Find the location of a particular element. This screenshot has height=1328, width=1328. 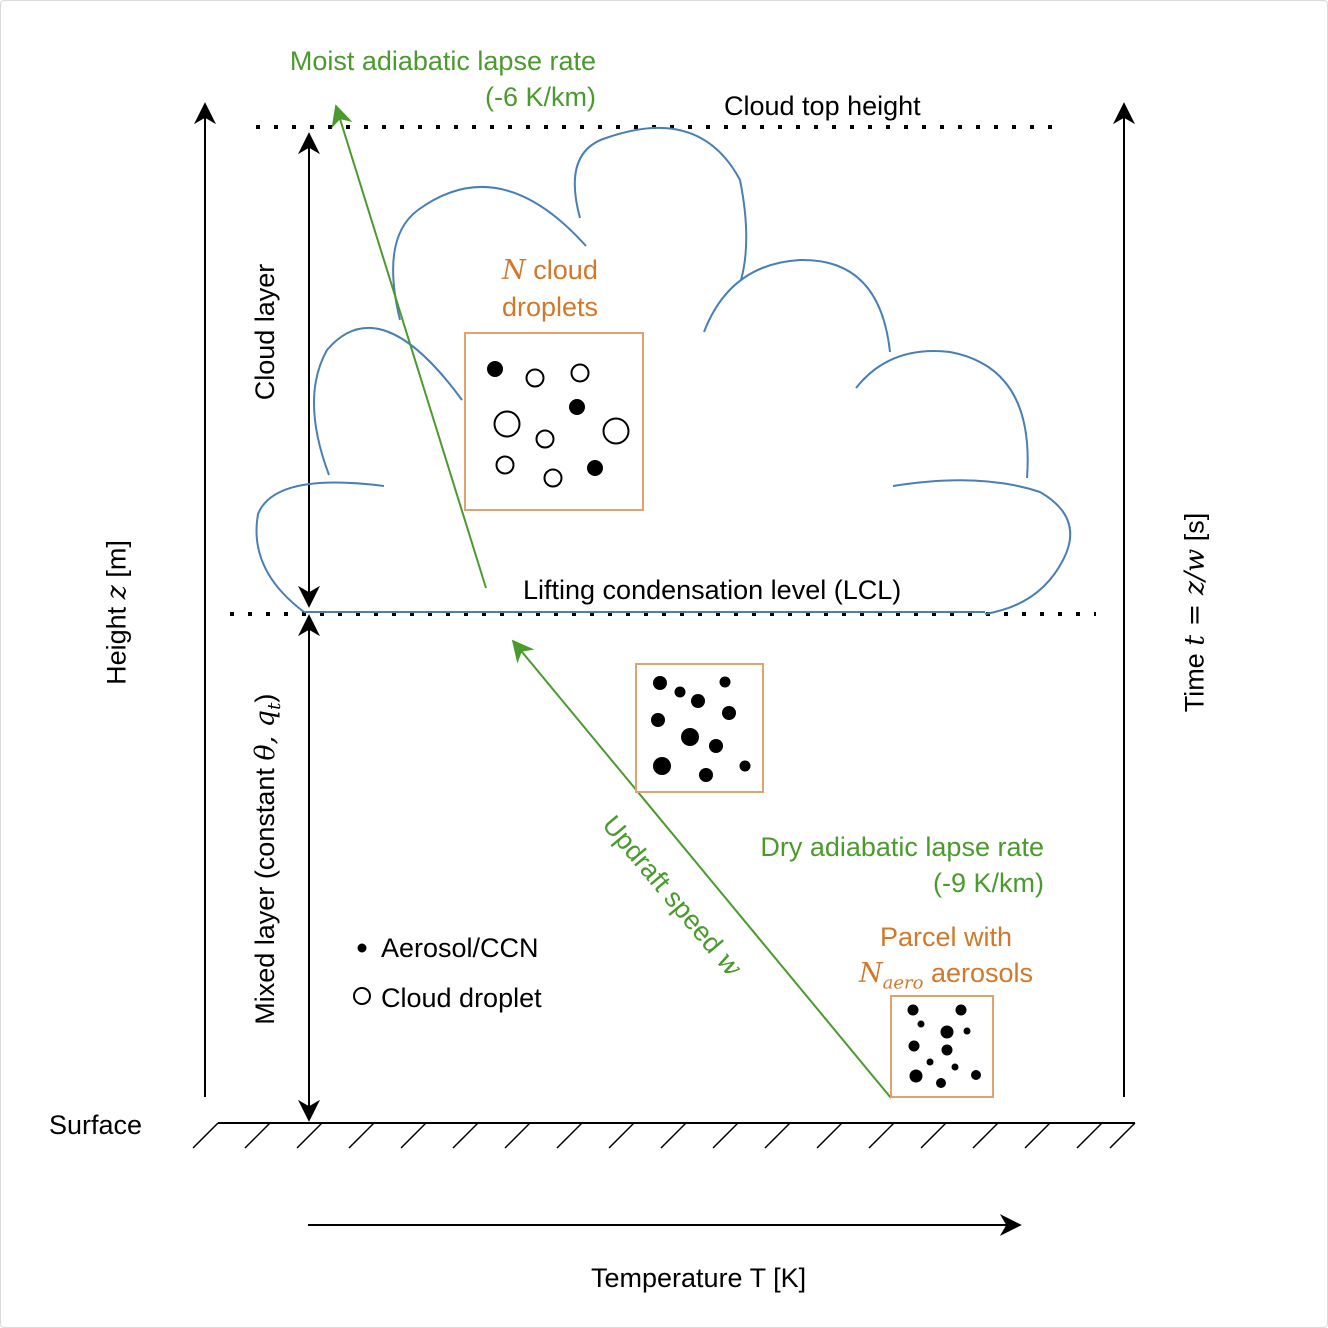

legend-aerosol-dot is located at coordinates (362, 948).